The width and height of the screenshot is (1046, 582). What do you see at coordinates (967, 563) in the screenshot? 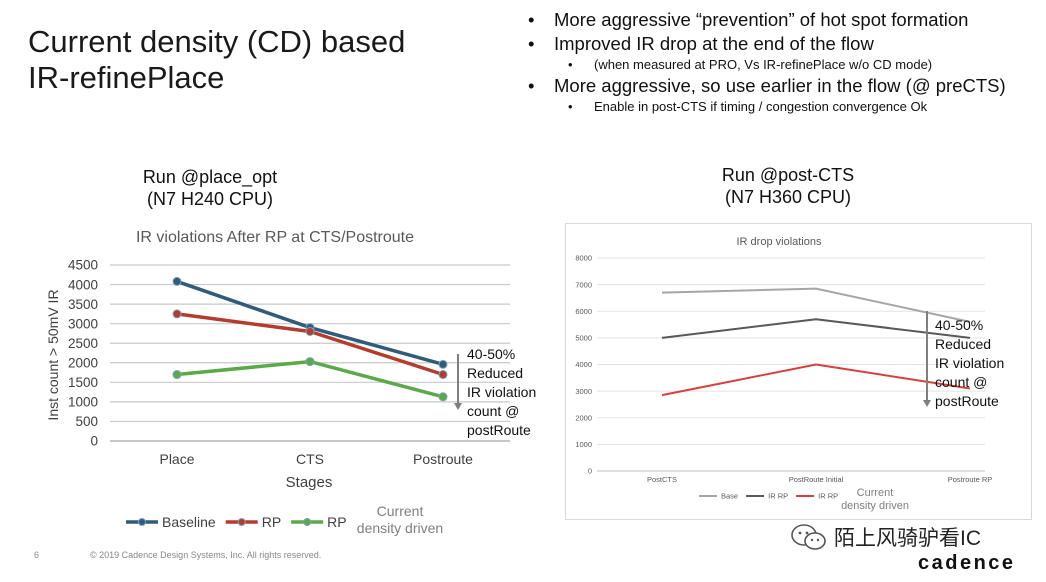
I see `cadence-logo: cadence` at bounding box center [967, 563].